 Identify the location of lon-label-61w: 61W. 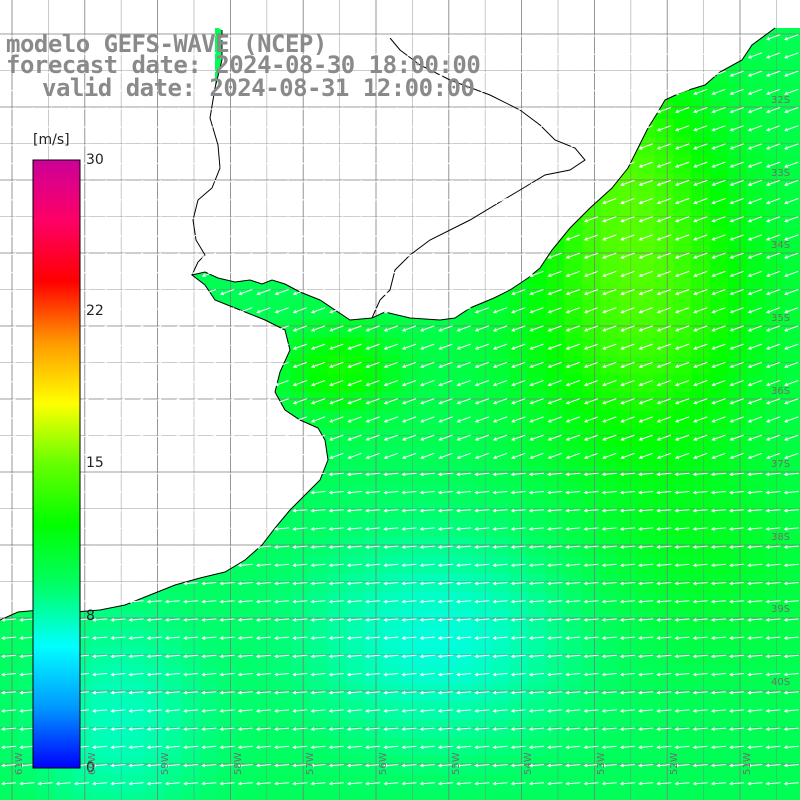
(19, 763).